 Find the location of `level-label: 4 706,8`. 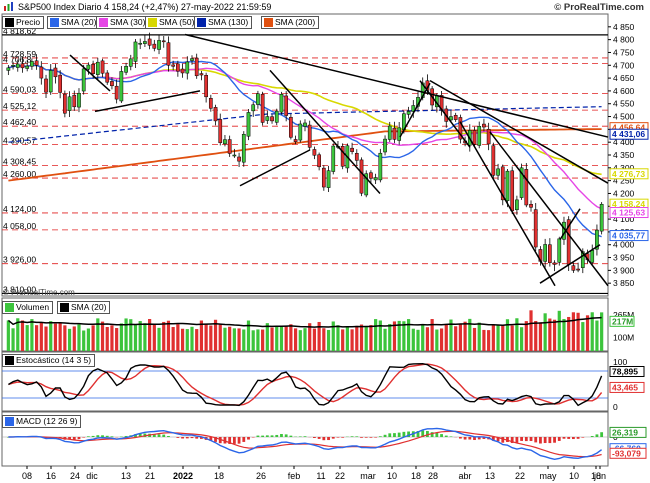

level-label: 4 706,8 is located at coordinates (17, 60).